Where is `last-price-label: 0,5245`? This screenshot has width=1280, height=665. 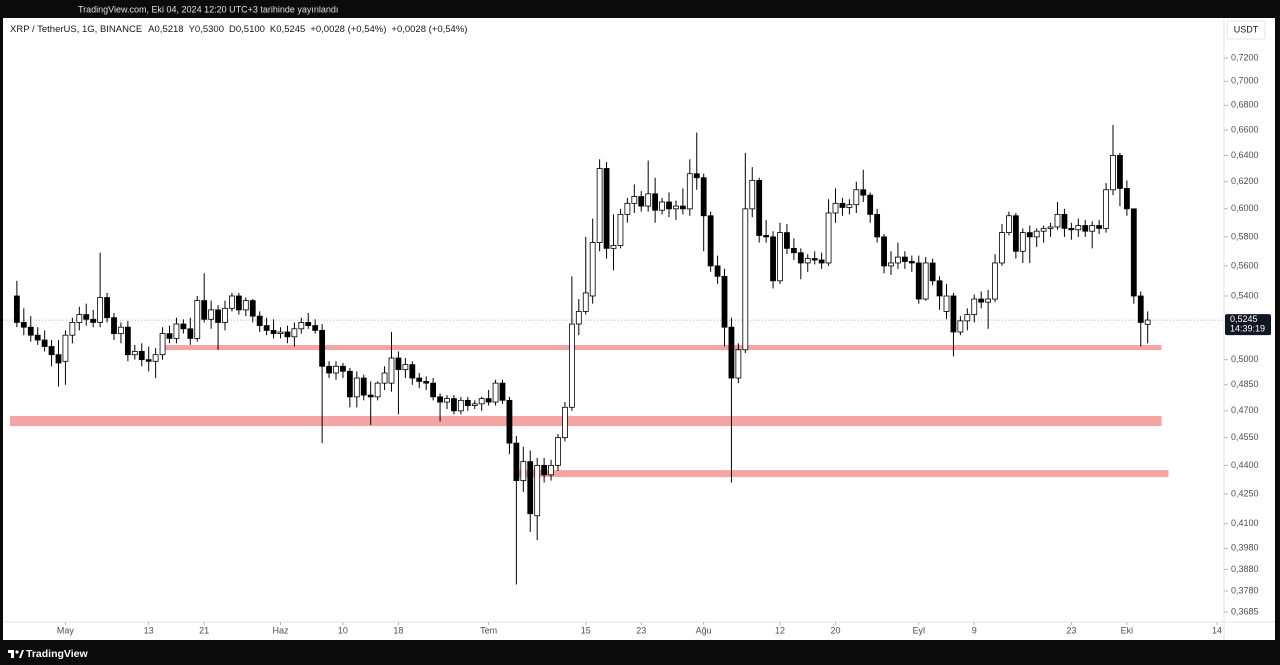
last-price-label: 0,5245 is located at coordinates (1244, 319).